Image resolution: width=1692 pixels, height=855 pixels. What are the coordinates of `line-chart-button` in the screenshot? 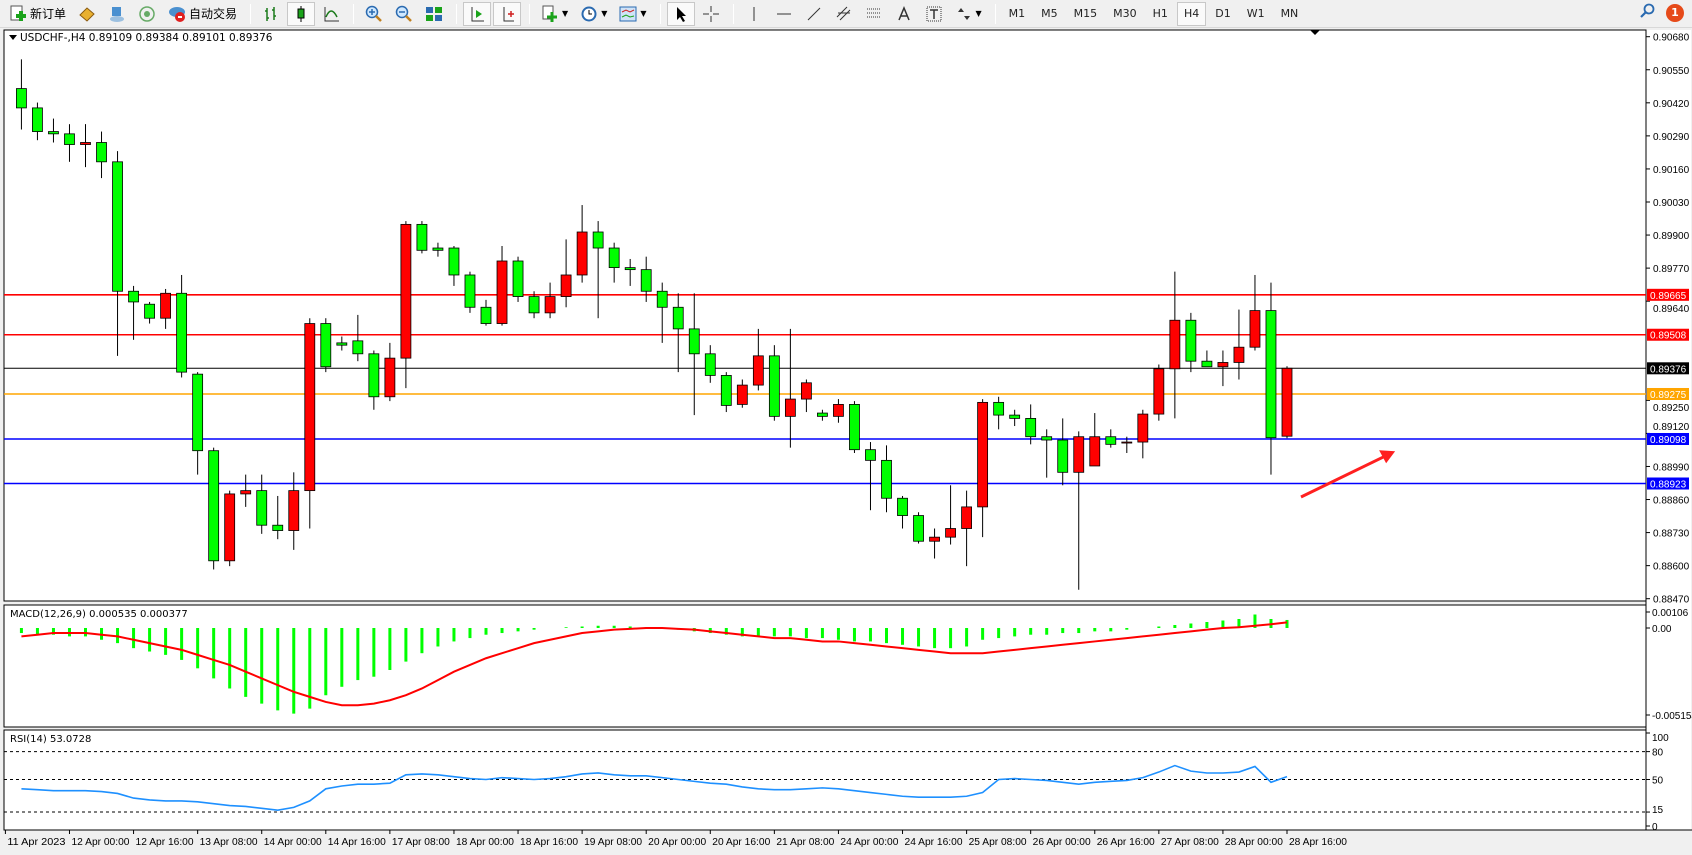 It's located at (331, 14).